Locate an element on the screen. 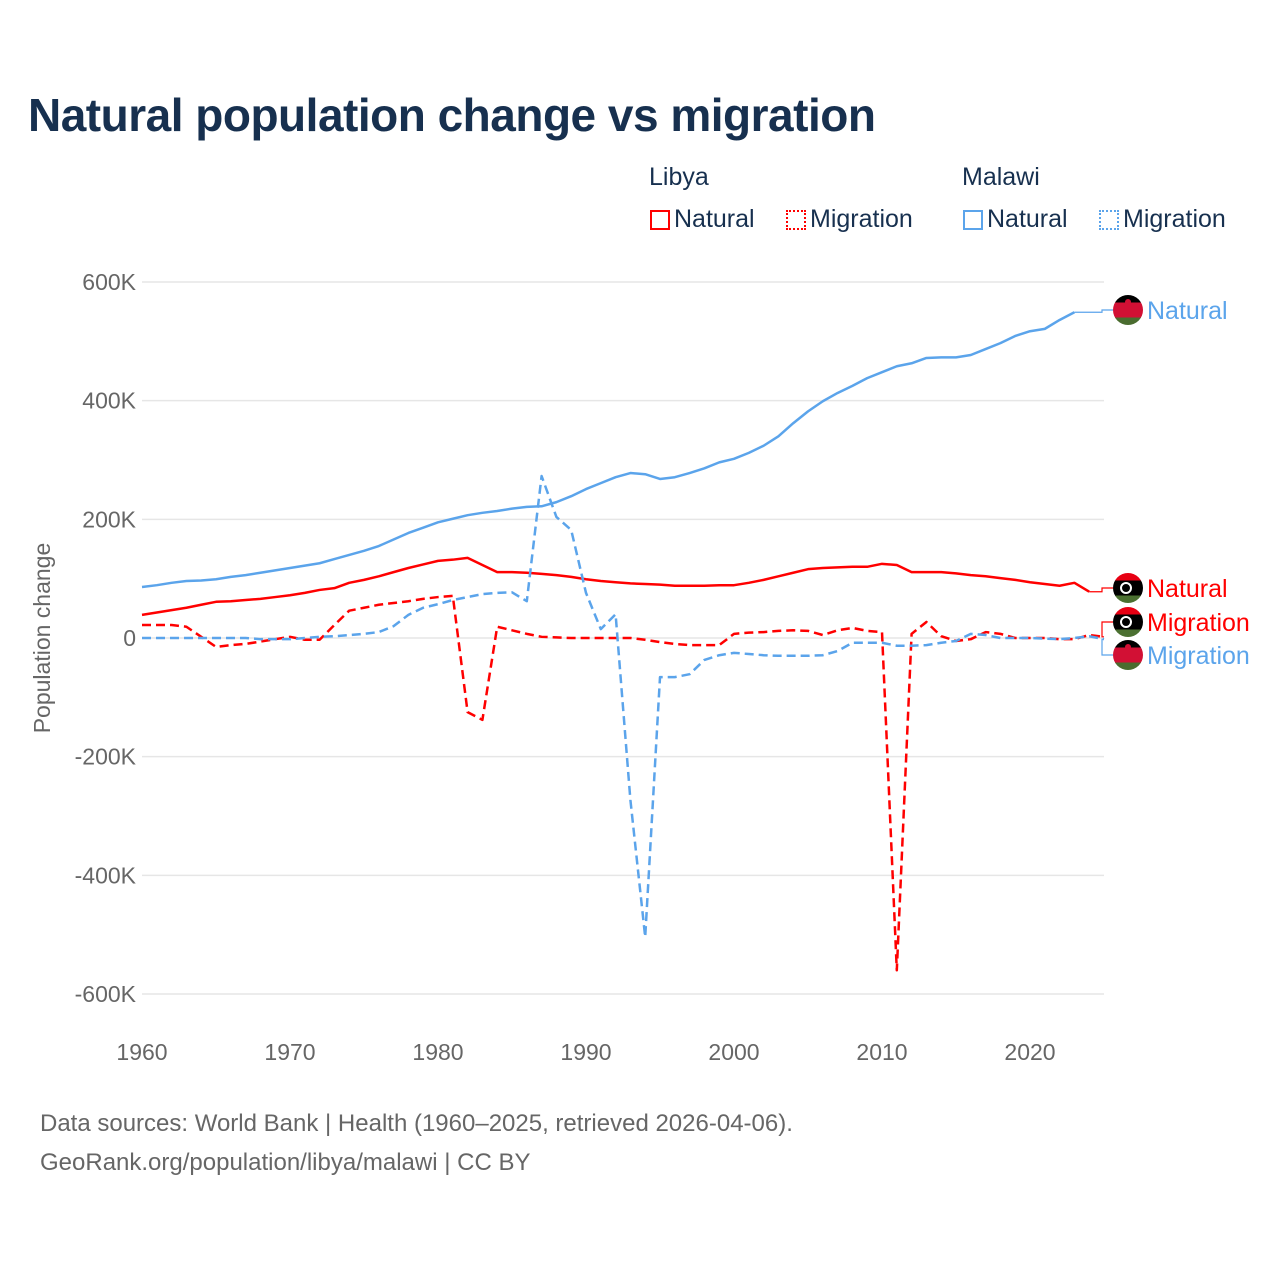 The width and height of the screenshot is (1280, 1280). x-tick-label: 1960 is located at coordinates (141, 1052).